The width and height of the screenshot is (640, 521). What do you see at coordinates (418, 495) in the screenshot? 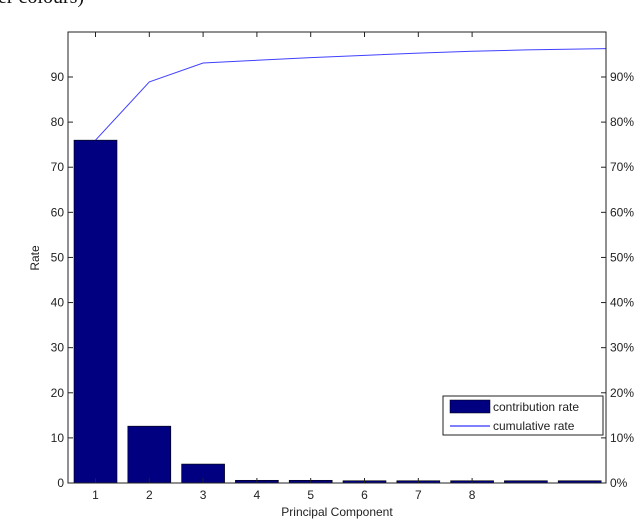
I see `x-tick-label: 7` at bounding box center [418, 495].